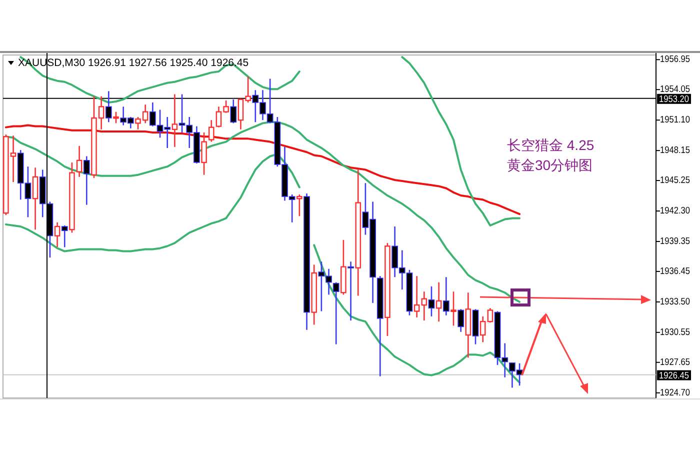 The width and height of the screenshot is (700, 450). I want to click on y-tick-label: 1942.30, so click(677, 211).